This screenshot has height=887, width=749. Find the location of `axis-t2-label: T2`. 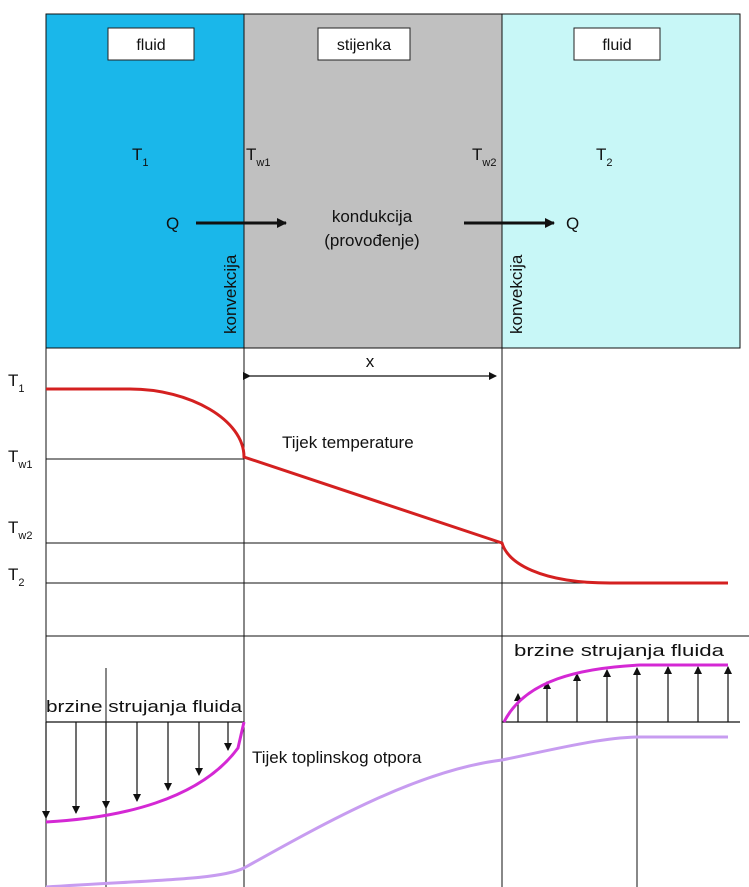

axis-t2-label: T2 is located at coordinates (16, 577).